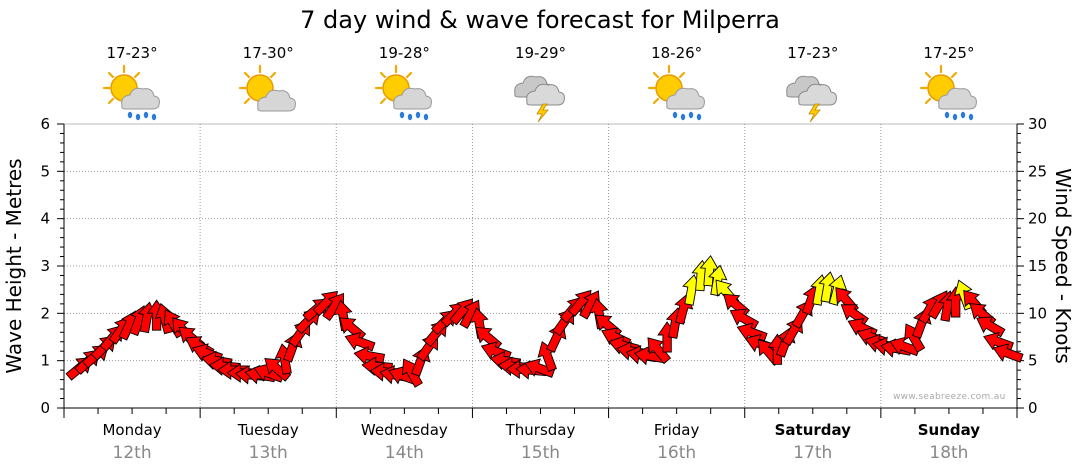 The image size is (1080, 475). What do you see at coordinates (1033, 408) in the screenshot?
I see `y-right-tick-label: 0` at bounding box center [1033, 408].